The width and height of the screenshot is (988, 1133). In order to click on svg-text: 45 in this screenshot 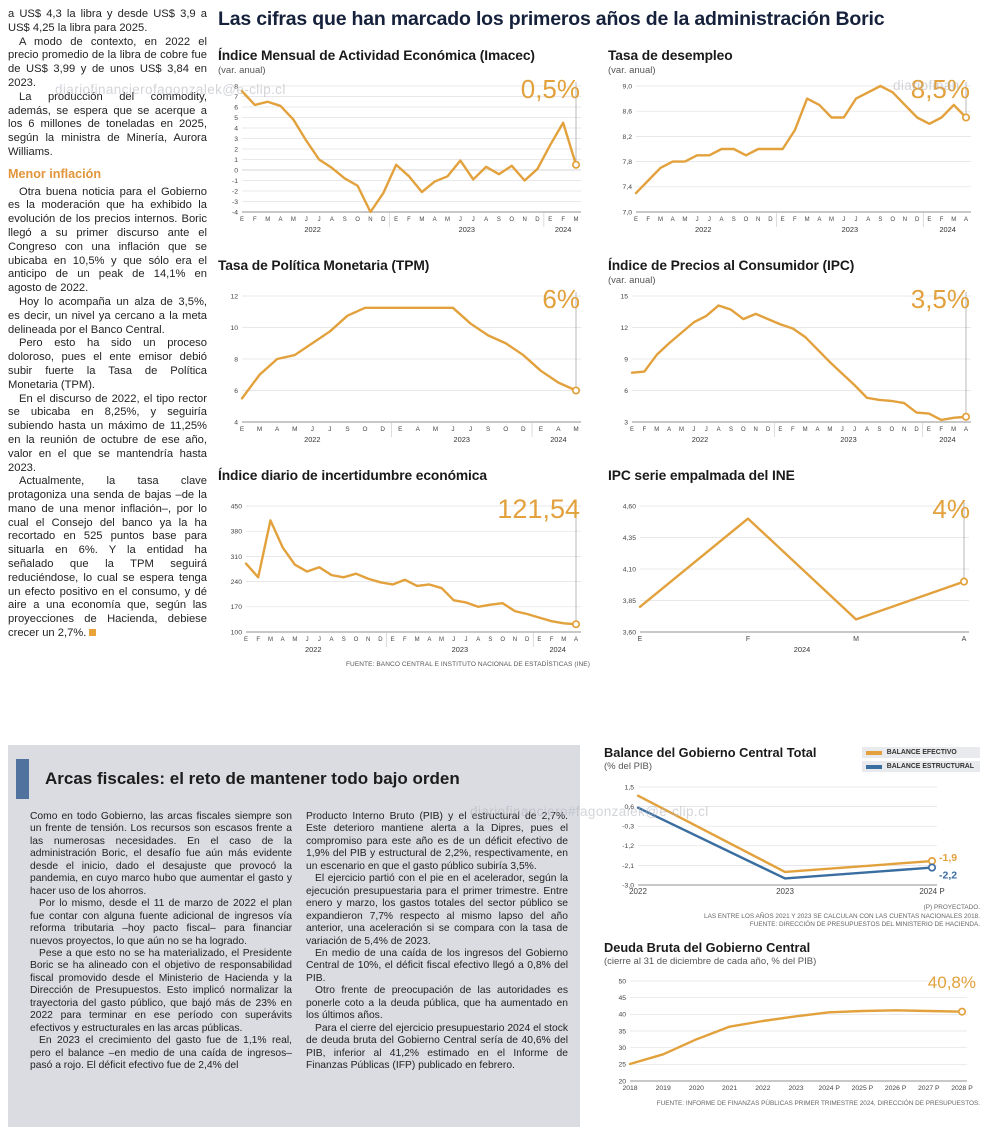, I will do `click(622, 998)`.